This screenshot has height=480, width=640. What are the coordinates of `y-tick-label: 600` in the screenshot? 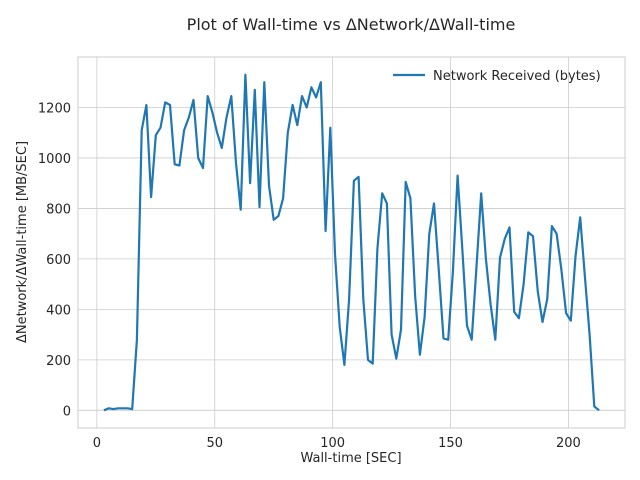 It's located at (58, 260).